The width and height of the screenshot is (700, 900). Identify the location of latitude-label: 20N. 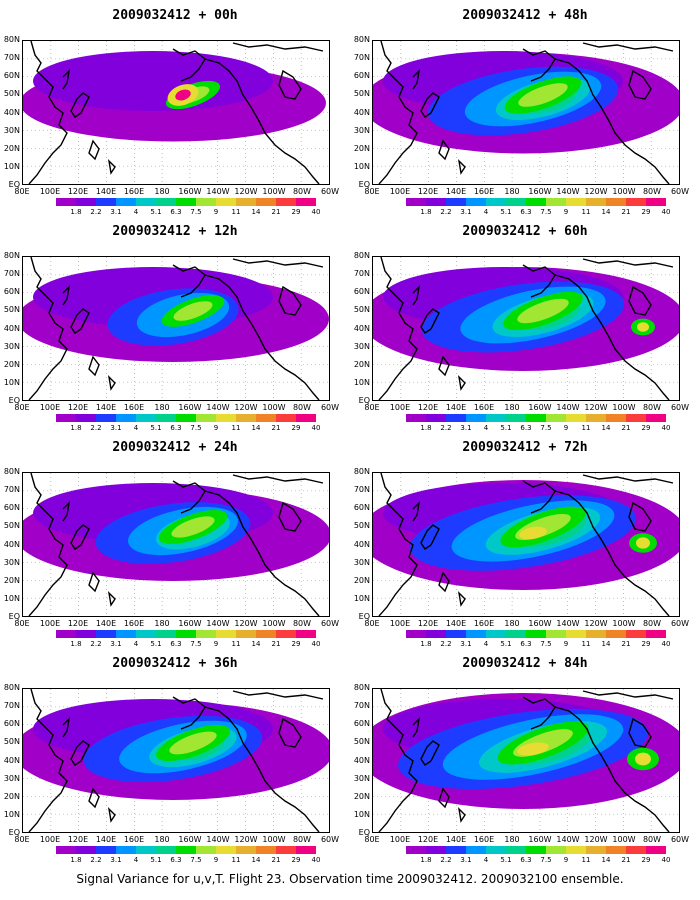
(11, 580).